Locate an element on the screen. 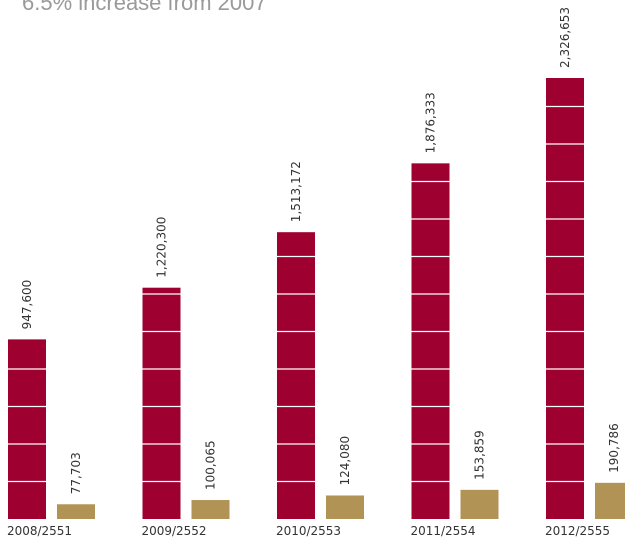 This screenshot has width=625, height=537. x-tick-label: 2011/2554 is located at coordinates (442, 530).